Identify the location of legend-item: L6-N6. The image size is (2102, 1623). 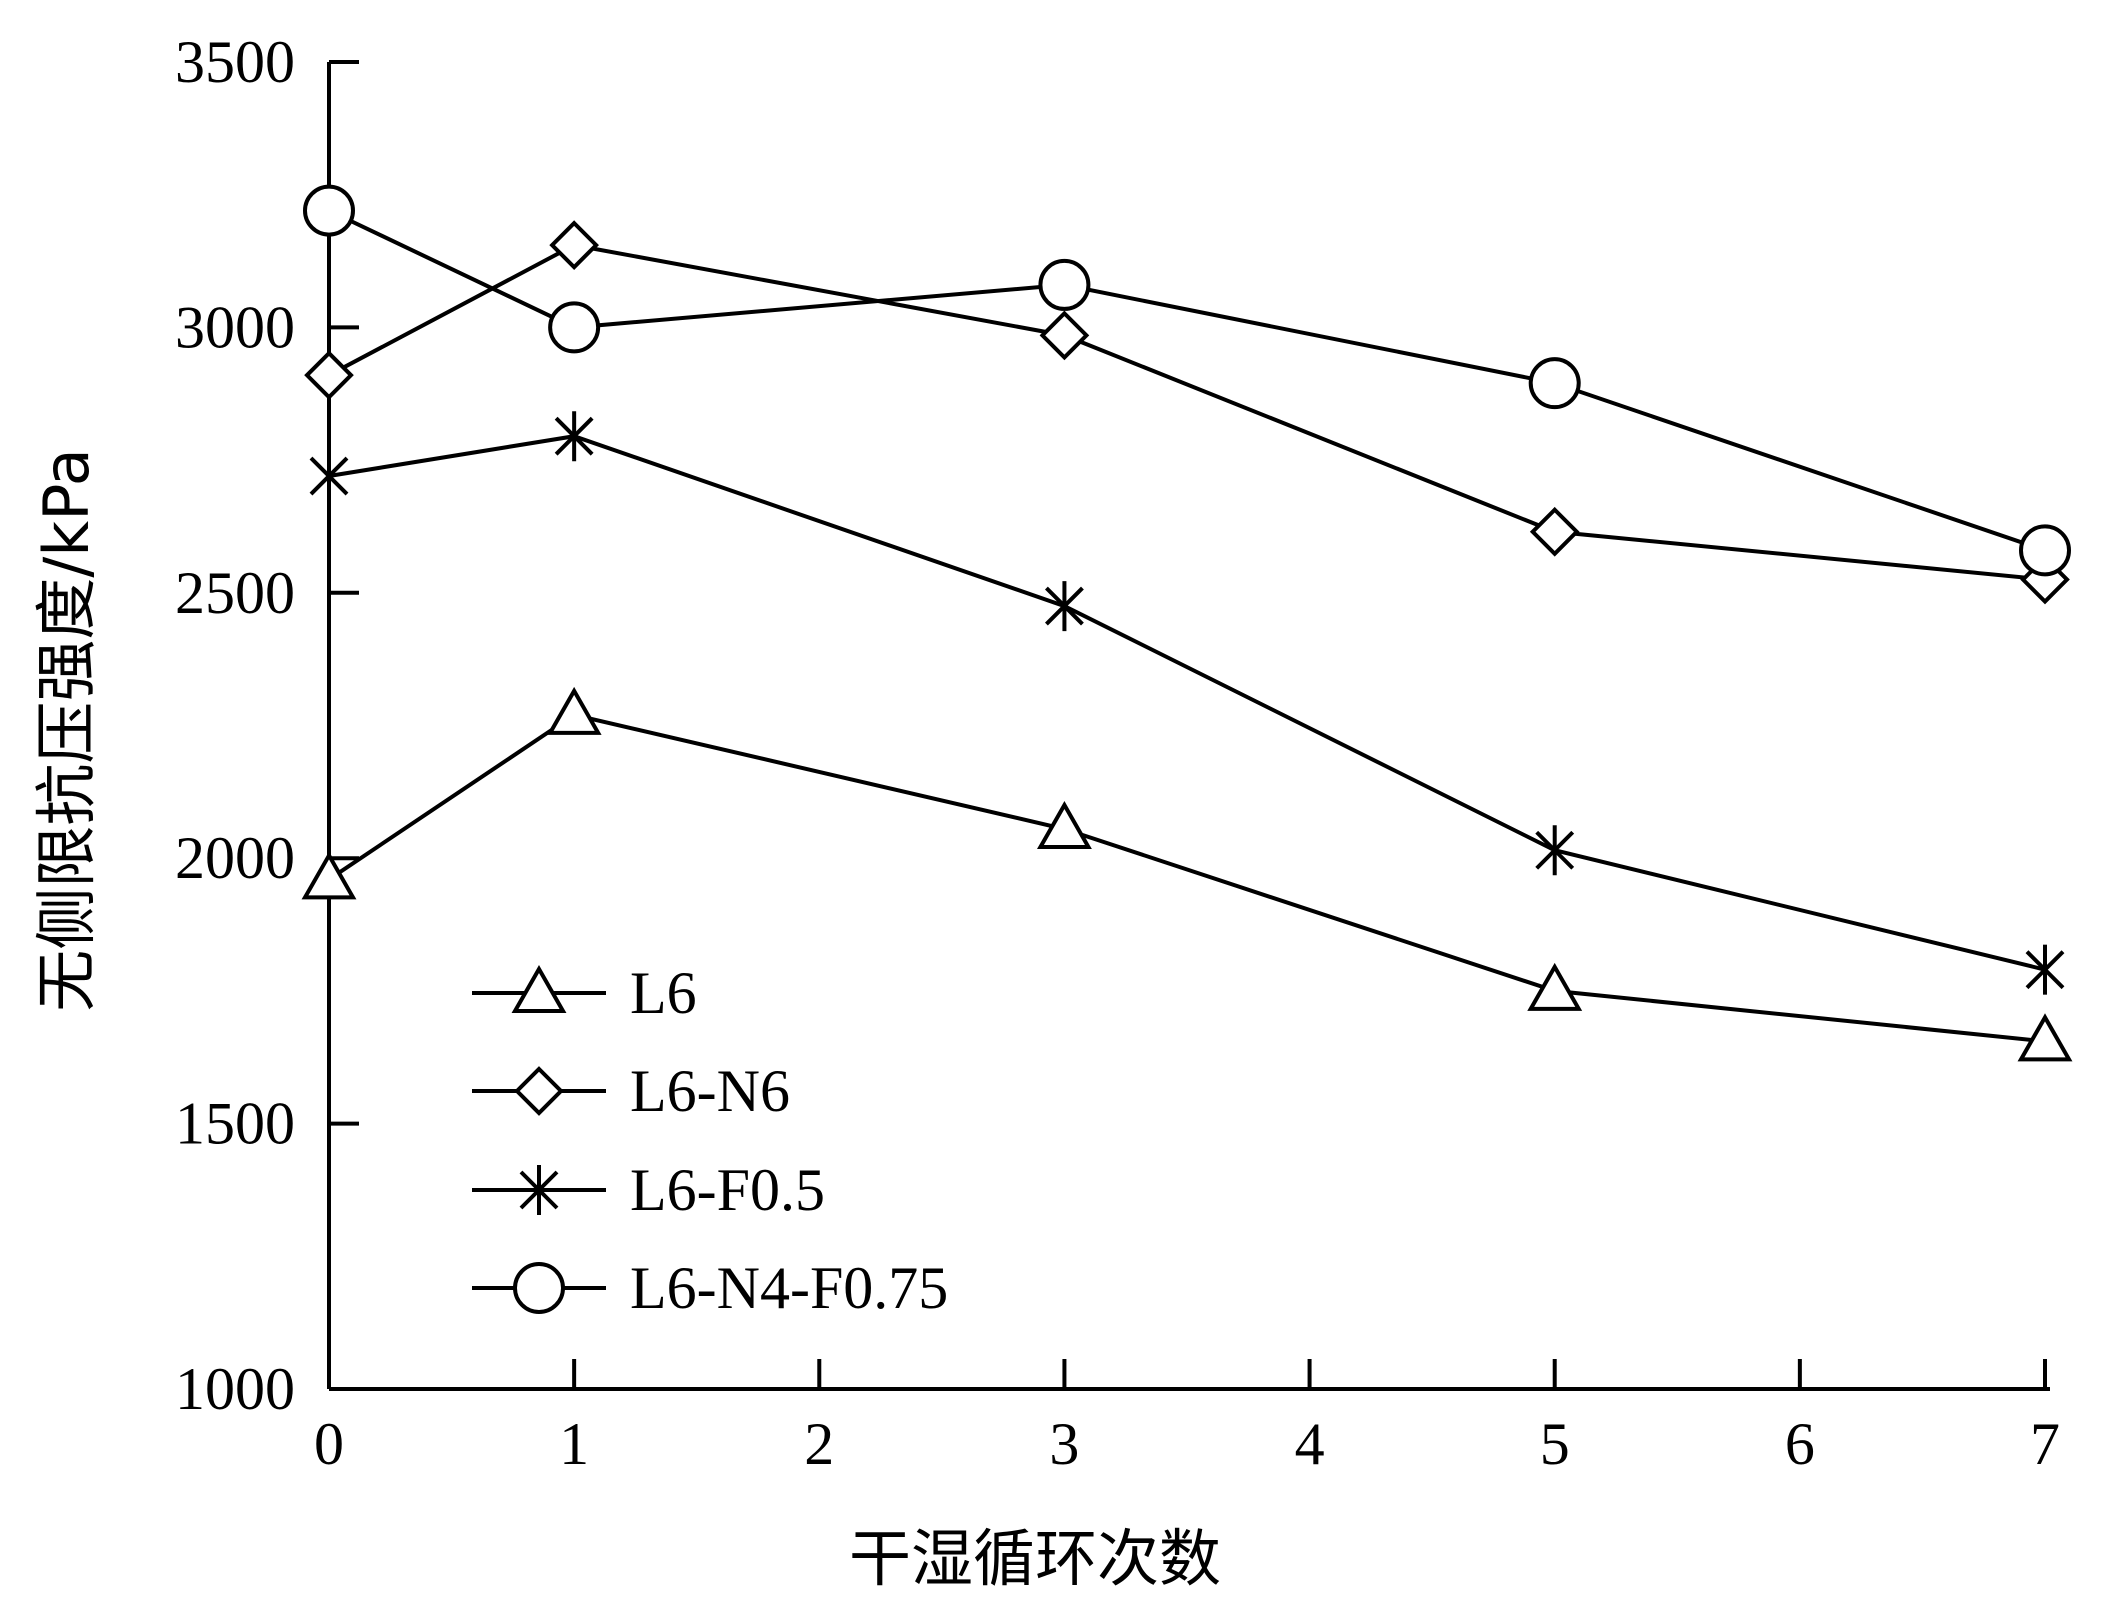
(631, 1091).